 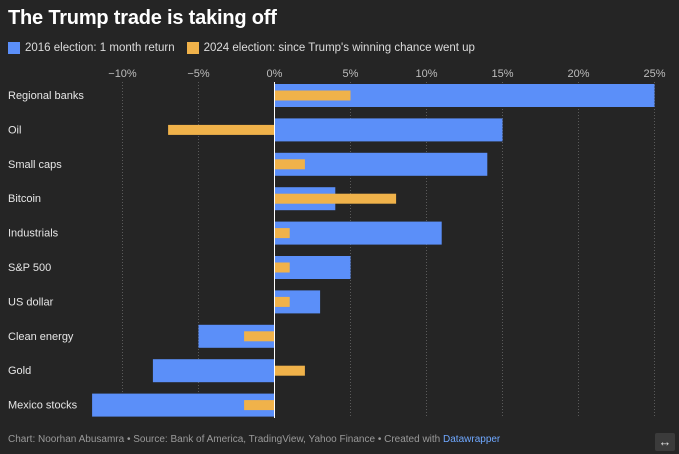 I want to click on category-label: Small caps, so click(x=35, y=165).